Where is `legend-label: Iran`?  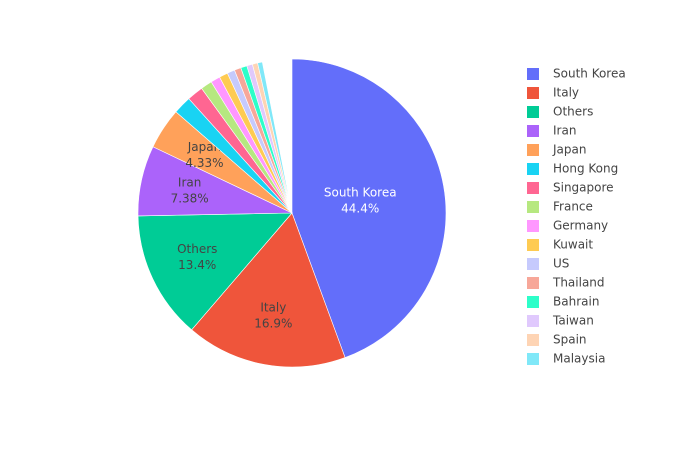 legend-label: Iran is located at coordinates (564, 131).